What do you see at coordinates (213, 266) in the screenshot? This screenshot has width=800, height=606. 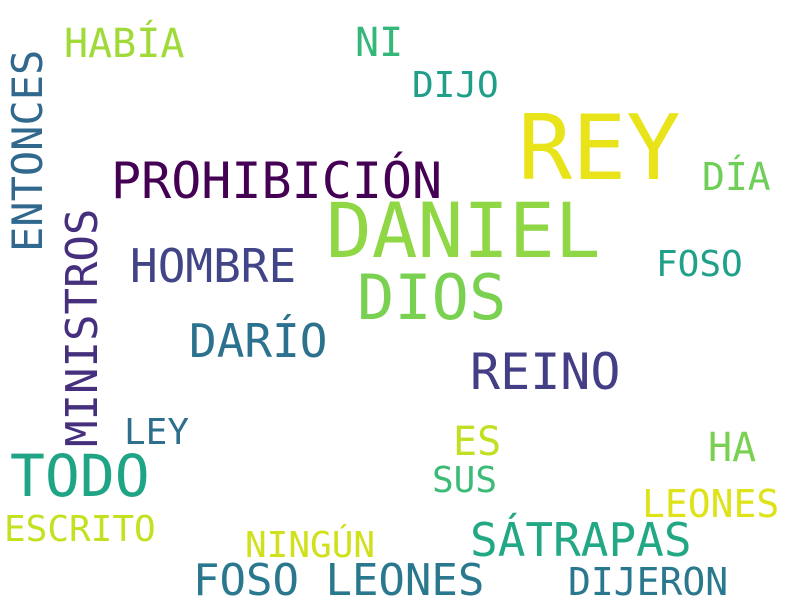 I see `word-hombre: HOMBRE` at bounding box center [213, 266].